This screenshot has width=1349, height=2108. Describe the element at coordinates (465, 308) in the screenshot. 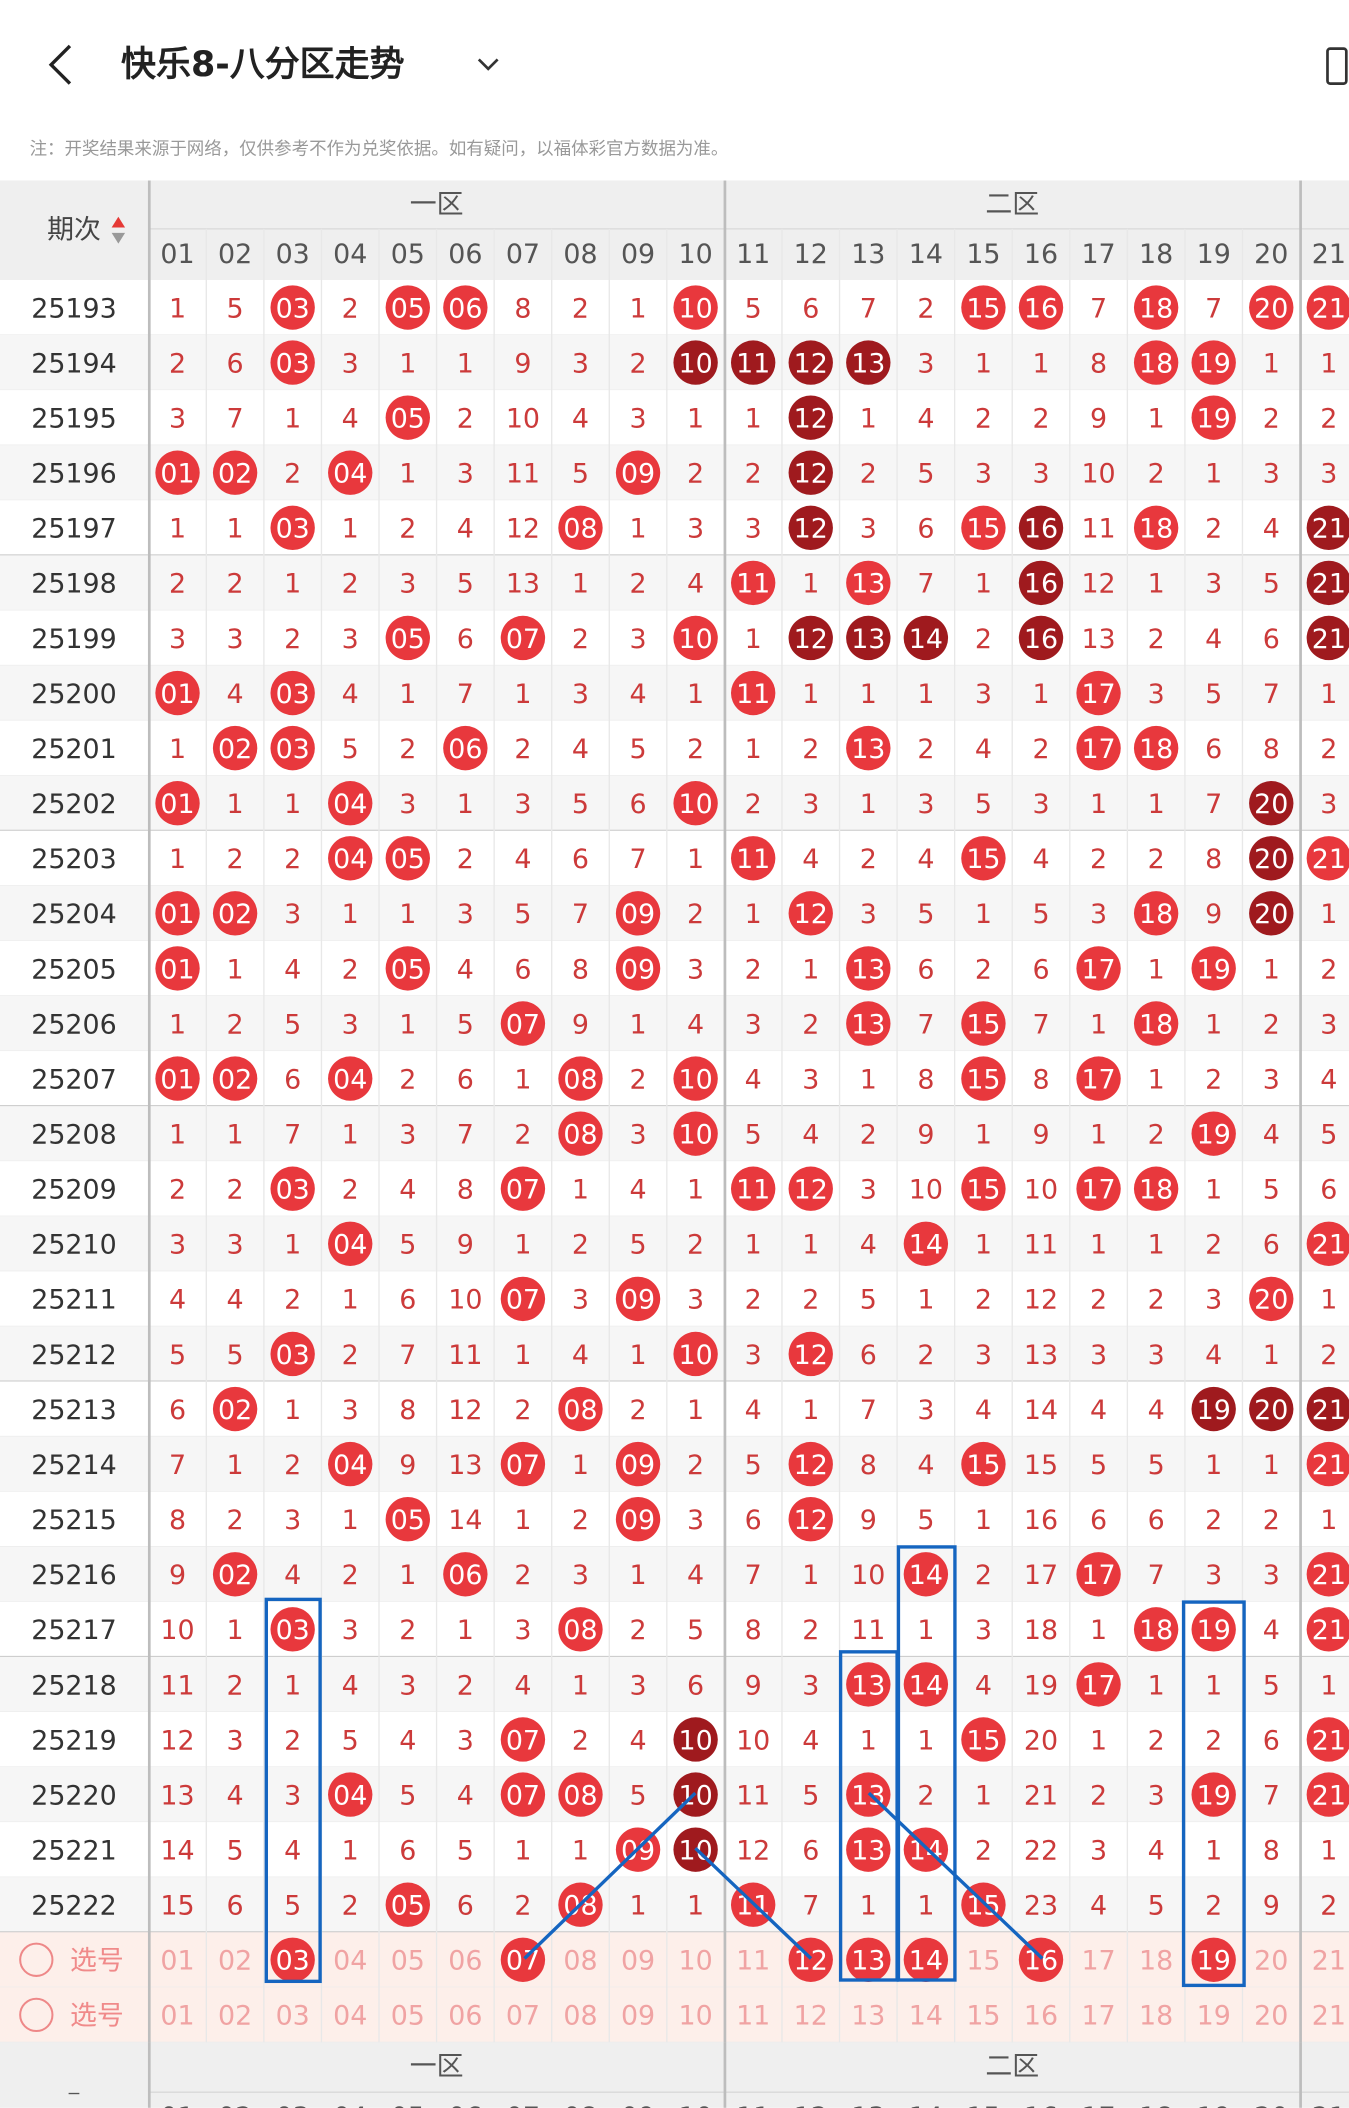

I see `ball-number: 06` at that location.